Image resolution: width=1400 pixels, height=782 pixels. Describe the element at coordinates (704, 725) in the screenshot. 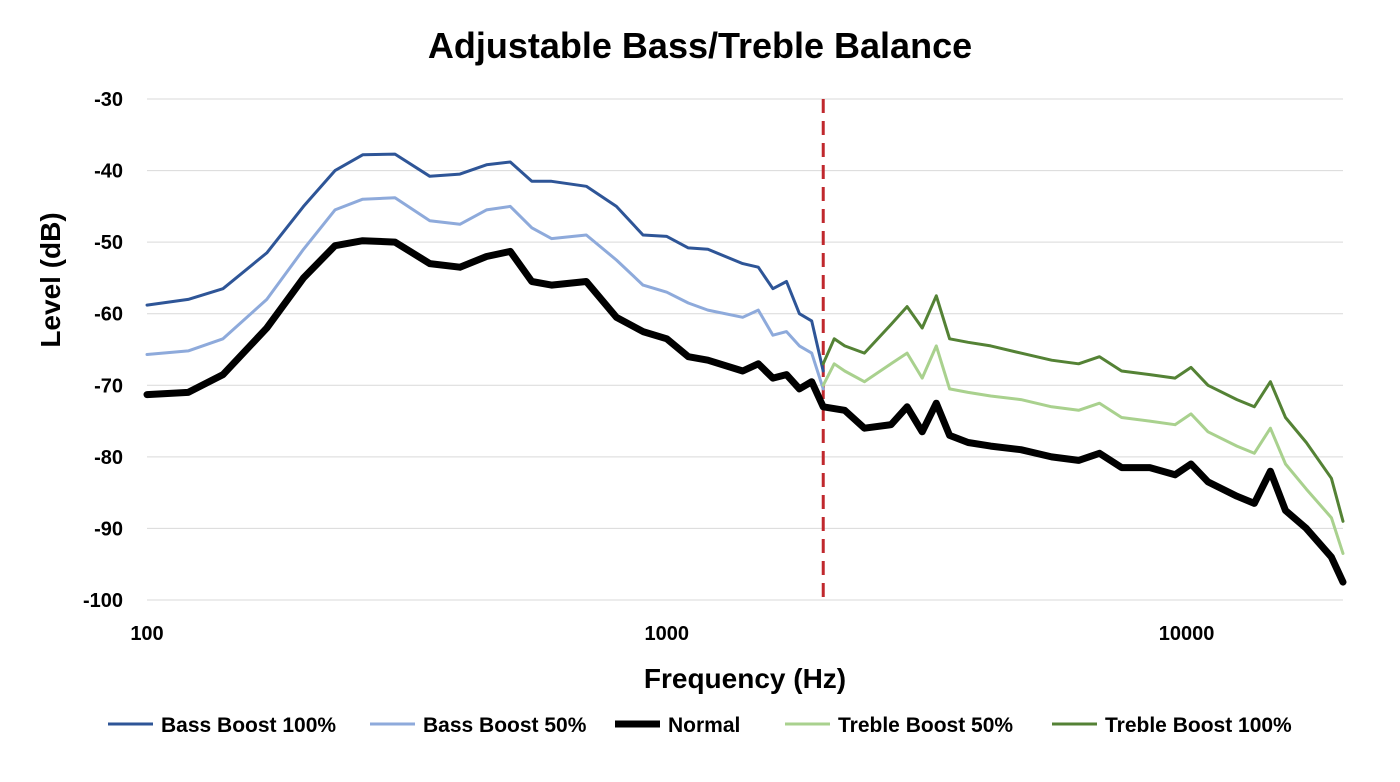

I see `legend-label: Normal` at that location.